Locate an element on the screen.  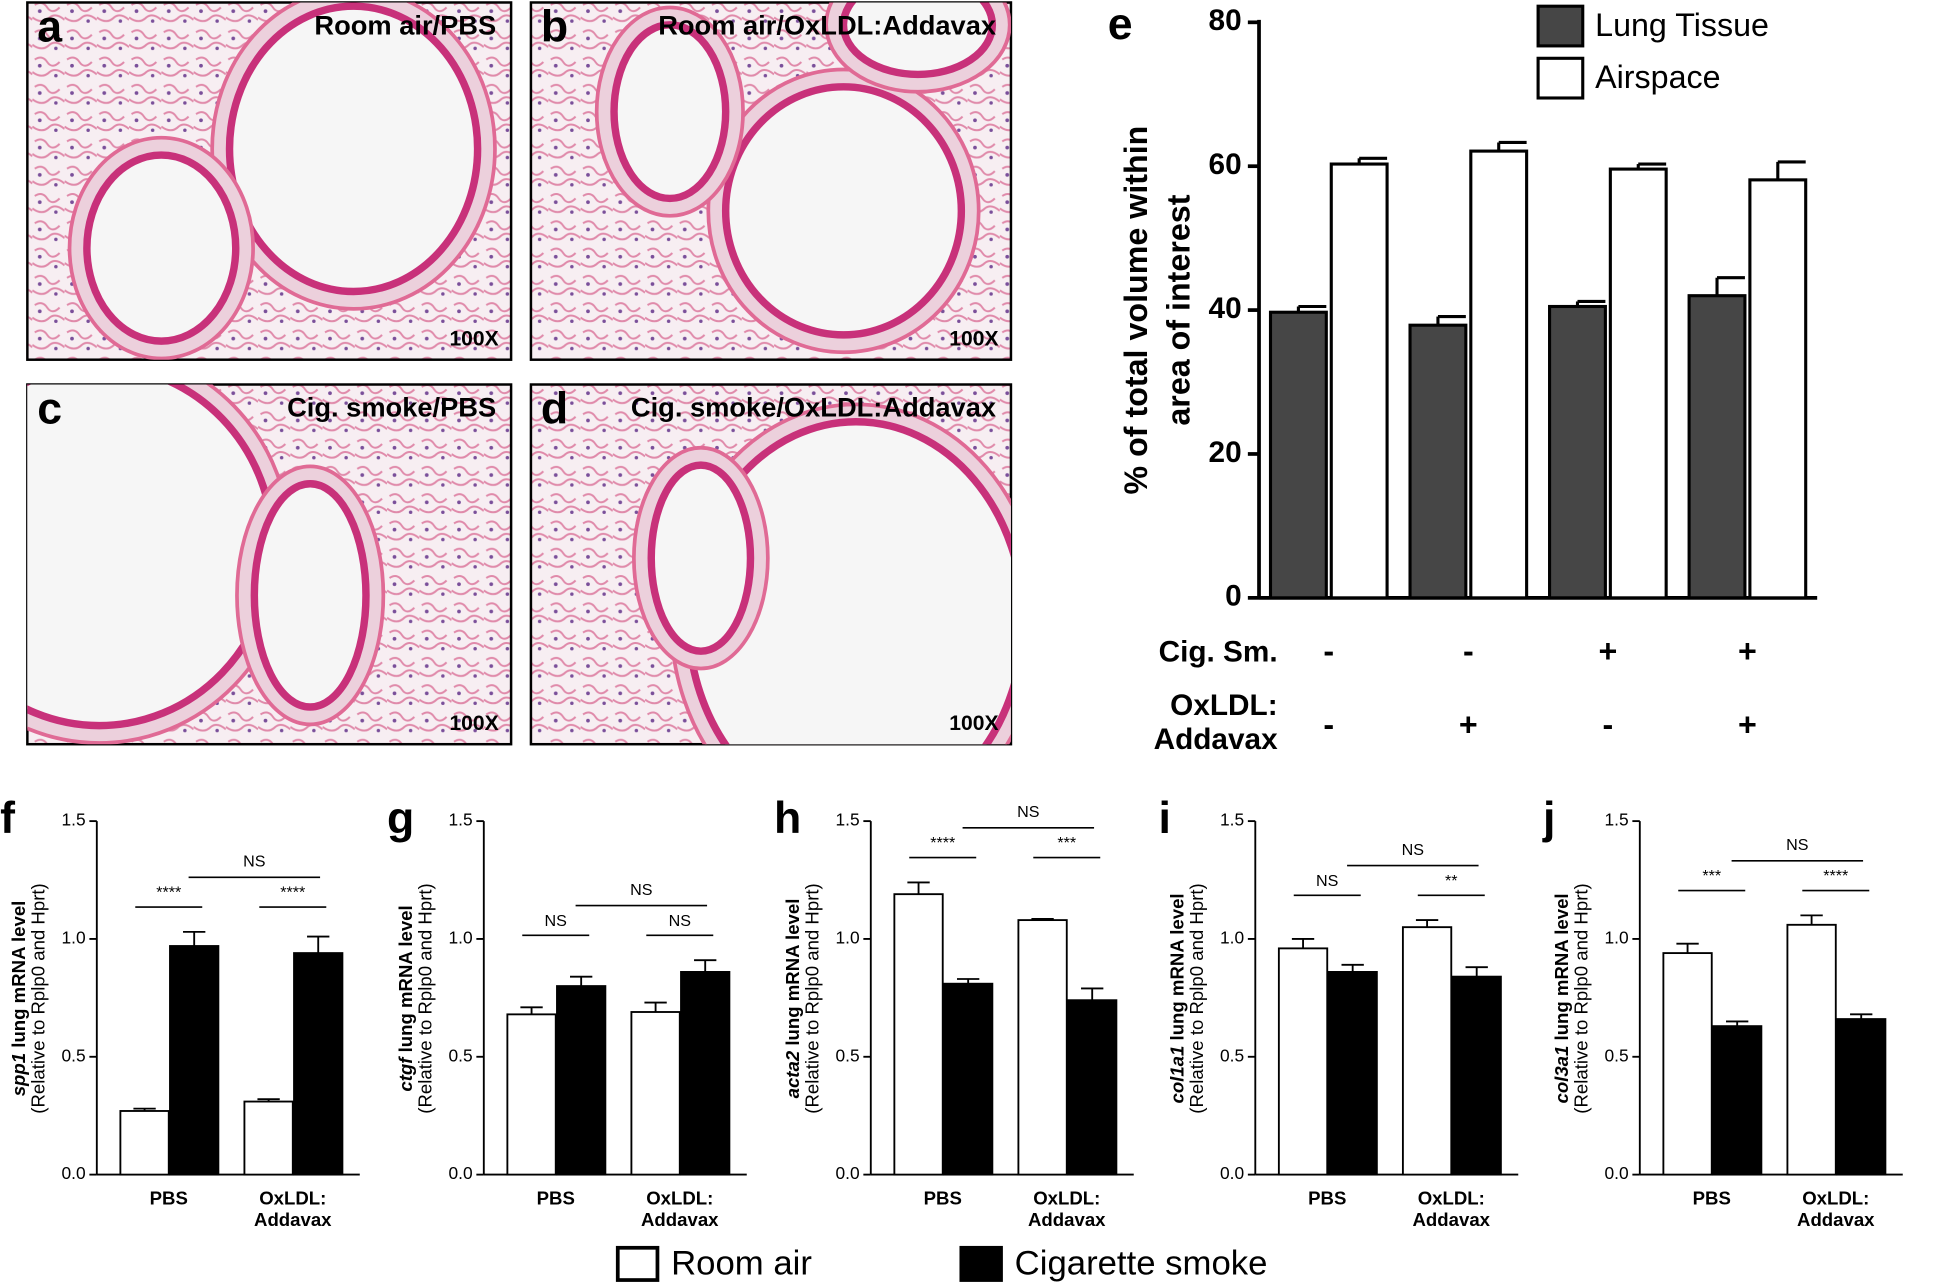
y-axis-label: spp1 lung mRNA level is located at coordinates (18, 999).